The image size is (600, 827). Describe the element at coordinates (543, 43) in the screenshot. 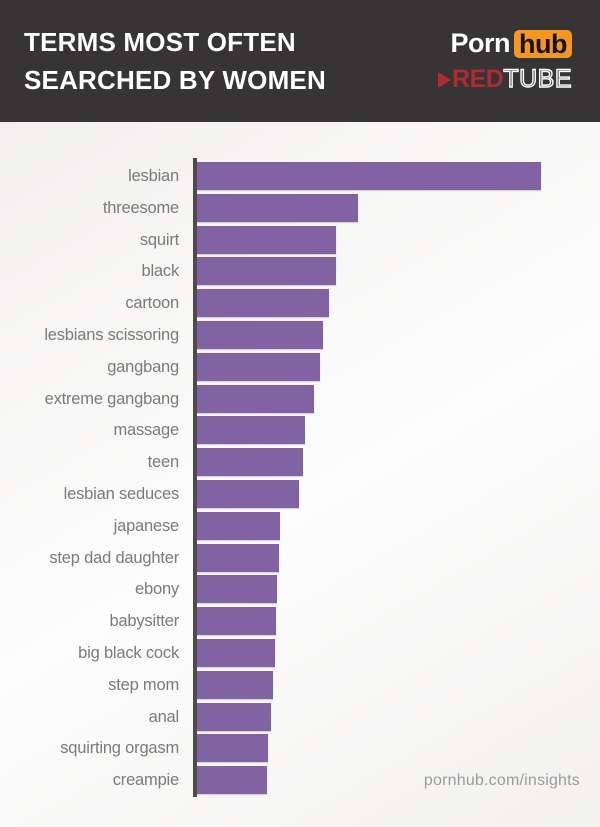

I see `pornhub-logo-hub-badge: hub` at that location.